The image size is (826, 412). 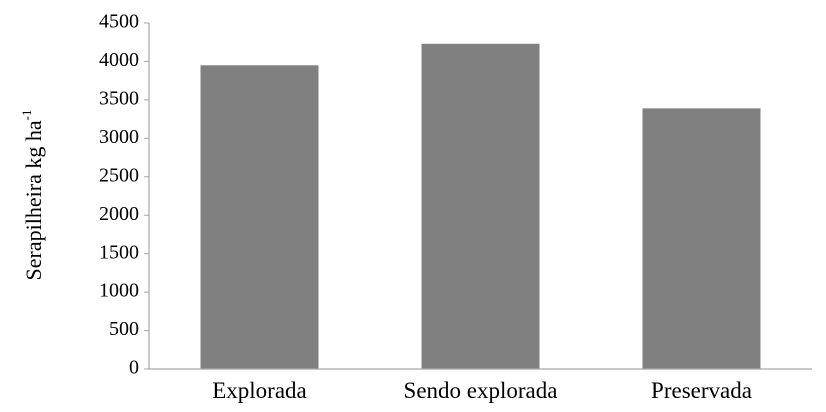 What do you see at coordinates (124, 329) in the screenshot?
I see `y-tick-label: 500` at bounding box center [124, 329].